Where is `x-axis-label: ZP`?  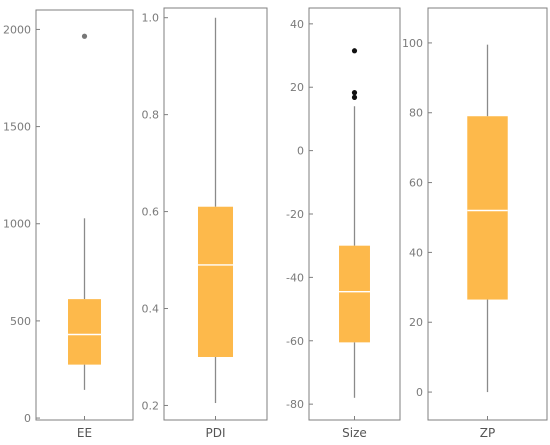 x-axis-label: ZP is located at coordinates (487, 433).